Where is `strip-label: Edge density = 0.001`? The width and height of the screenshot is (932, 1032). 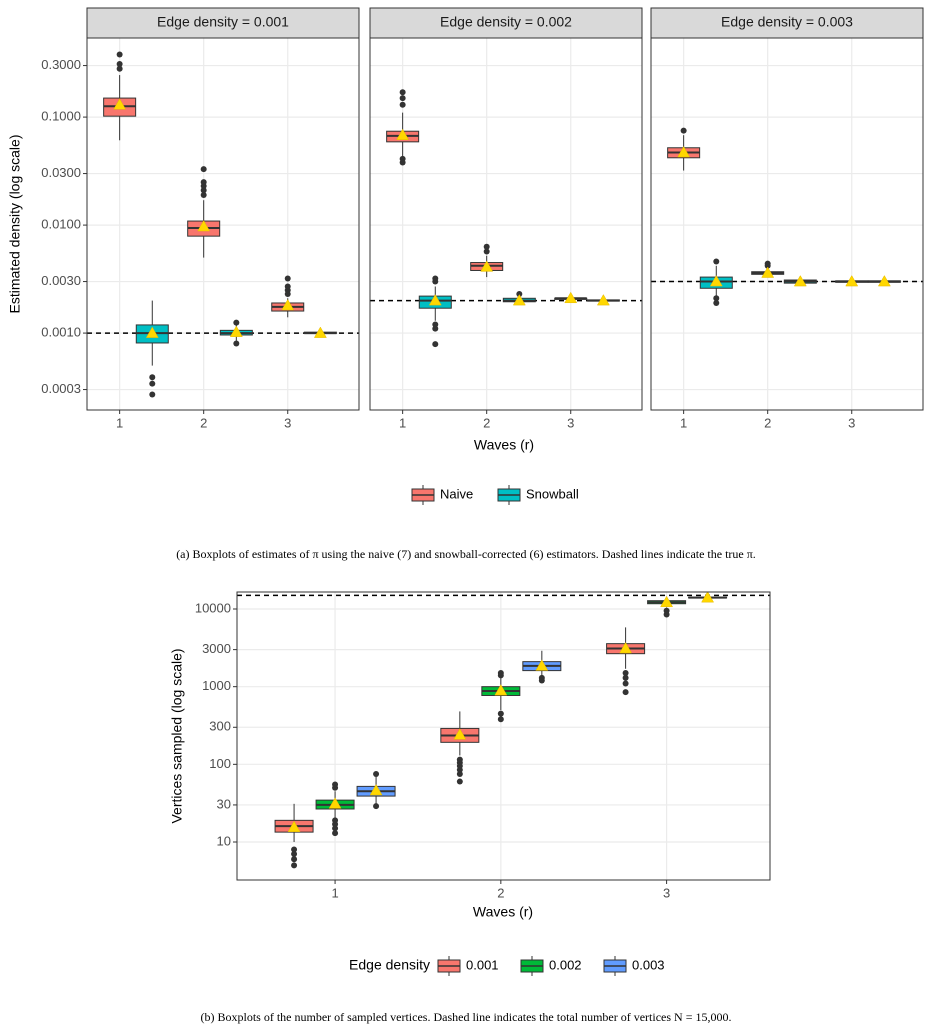 strip-label: Edge density = 0.001 is located at coordinates (223, 22).